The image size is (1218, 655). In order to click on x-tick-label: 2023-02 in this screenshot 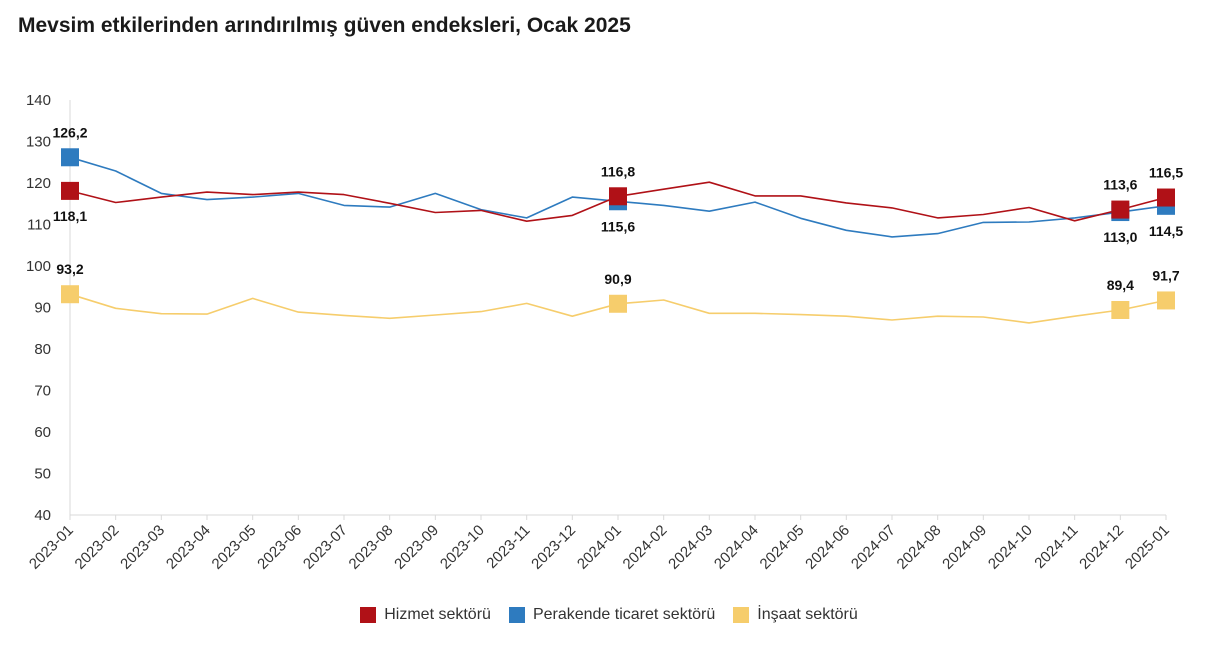, I will do `click(97, 547)`.